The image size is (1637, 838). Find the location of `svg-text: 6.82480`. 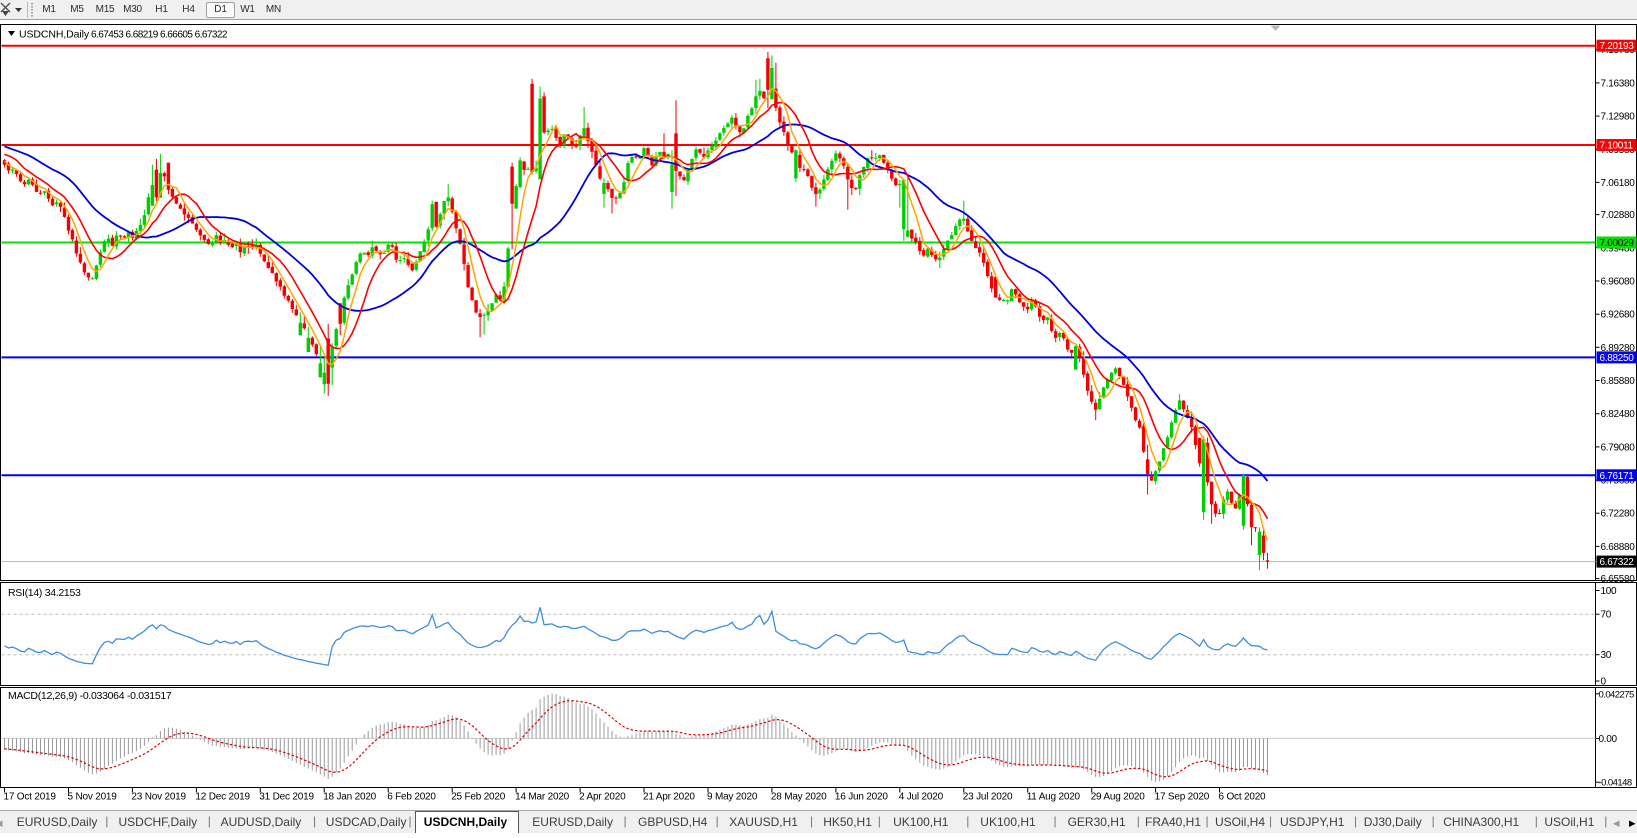

svg-text: 6.82480 is located at coordinates (1618, 414).